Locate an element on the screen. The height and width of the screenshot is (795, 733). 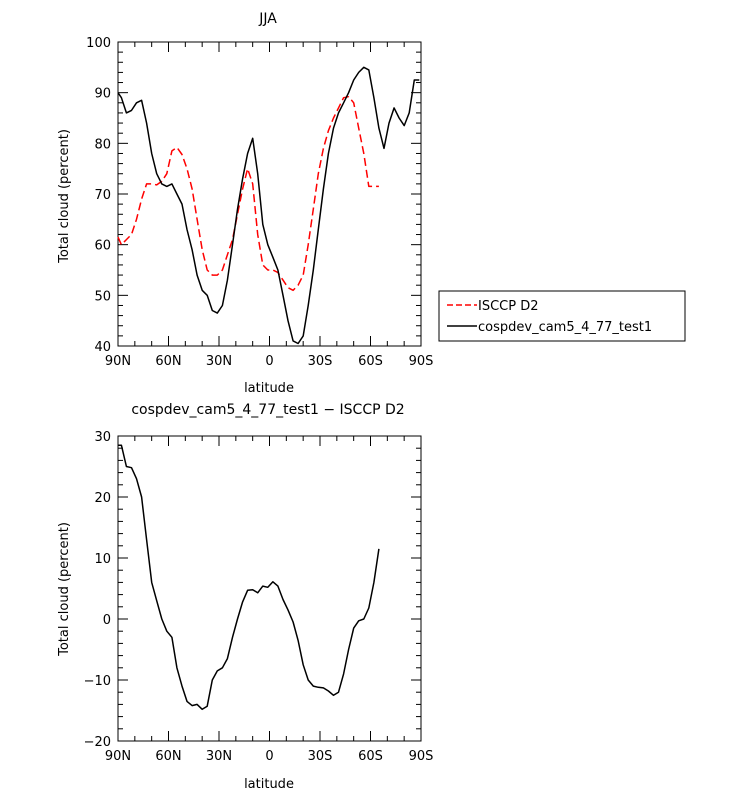
bottom-x-axis-label: latitude is located at coordinates (269, 784).